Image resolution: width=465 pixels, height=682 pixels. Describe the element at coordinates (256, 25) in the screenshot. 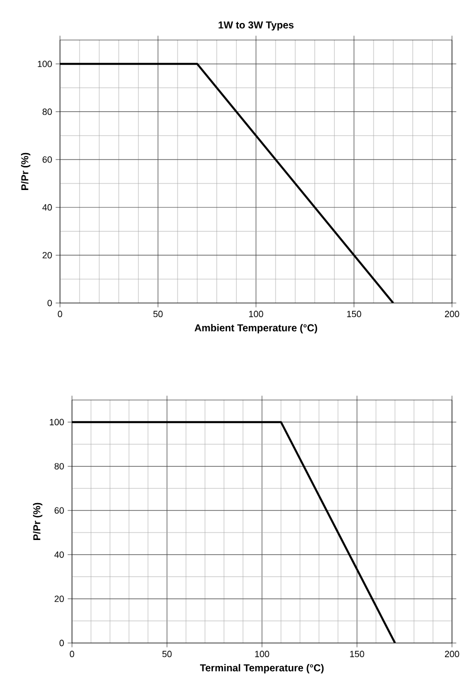

I see `chart-title: 1W to 3W Types` at that location.